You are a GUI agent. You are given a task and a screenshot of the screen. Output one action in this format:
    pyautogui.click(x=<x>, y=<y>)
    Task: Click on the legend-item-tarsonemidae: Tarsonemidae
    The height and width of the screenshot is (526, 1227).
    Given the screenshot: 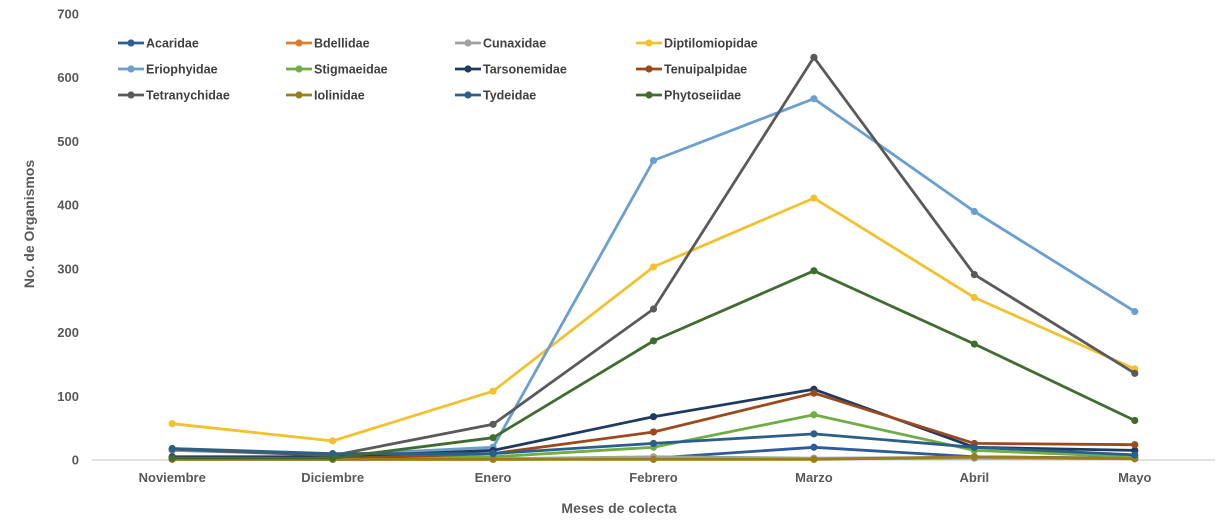 What is the action you would take?
    pyautogui.click(x=511, y=70)
    